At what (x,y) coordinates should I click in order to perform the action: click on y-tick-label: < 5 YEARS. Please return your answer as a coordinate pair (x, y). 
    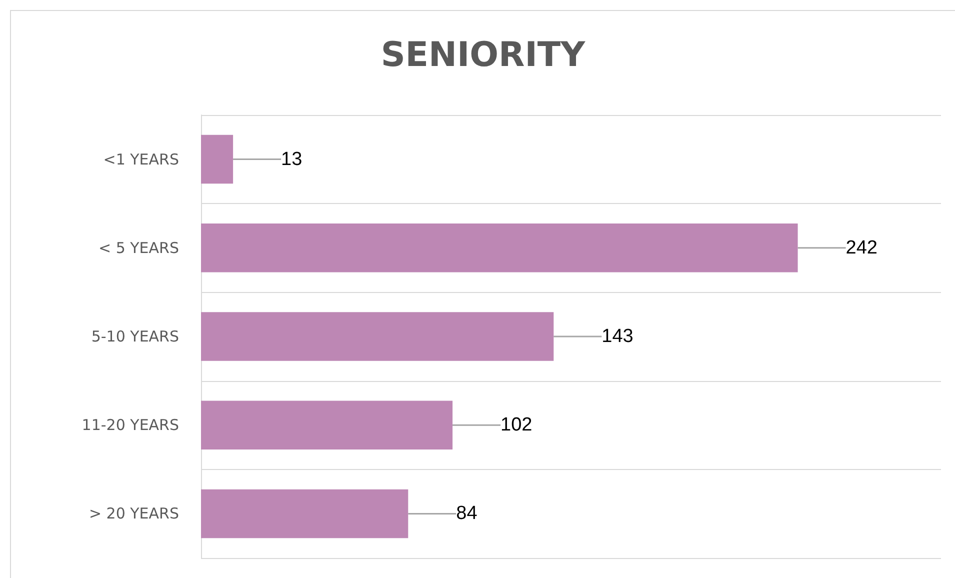
    Looking at the image, I should click on (138, 247).